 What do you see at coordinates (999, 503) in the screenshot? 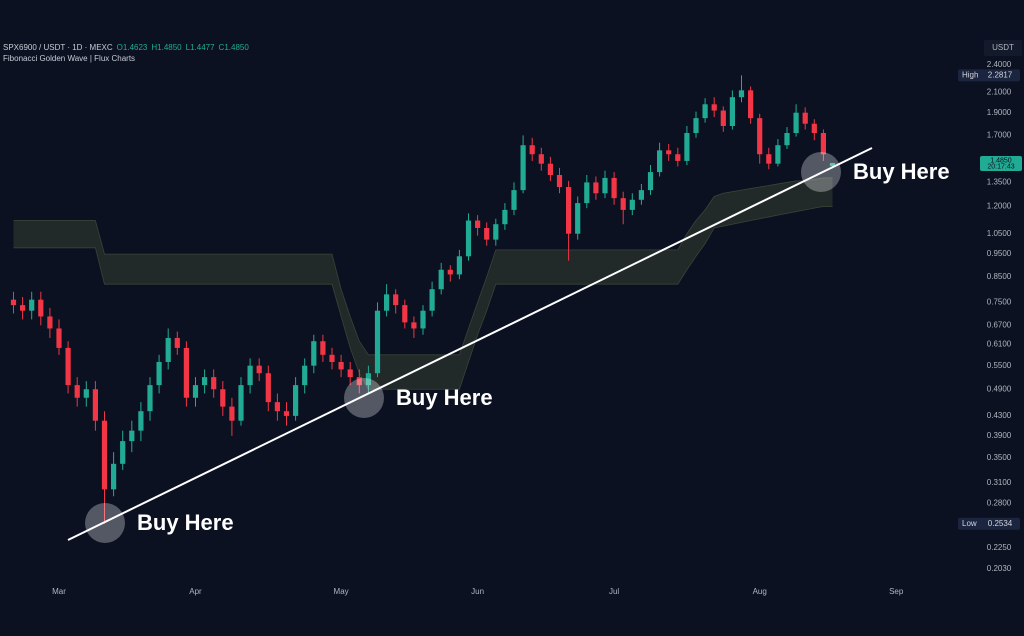
I see `y-tick-label: 0.2800` at bounding box center [999, 503].